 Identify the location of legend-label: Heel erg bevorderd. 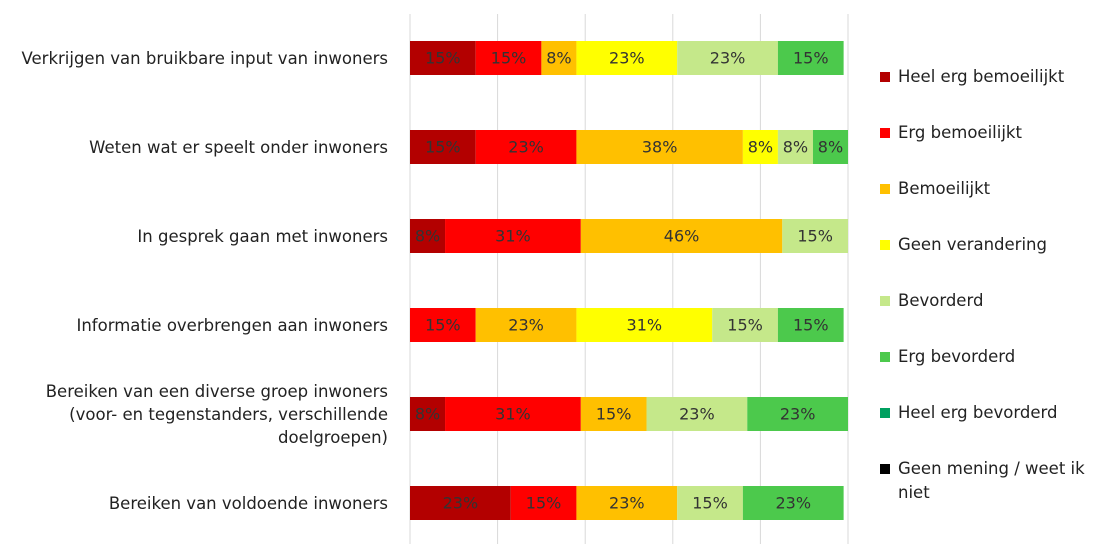
(978, 412).